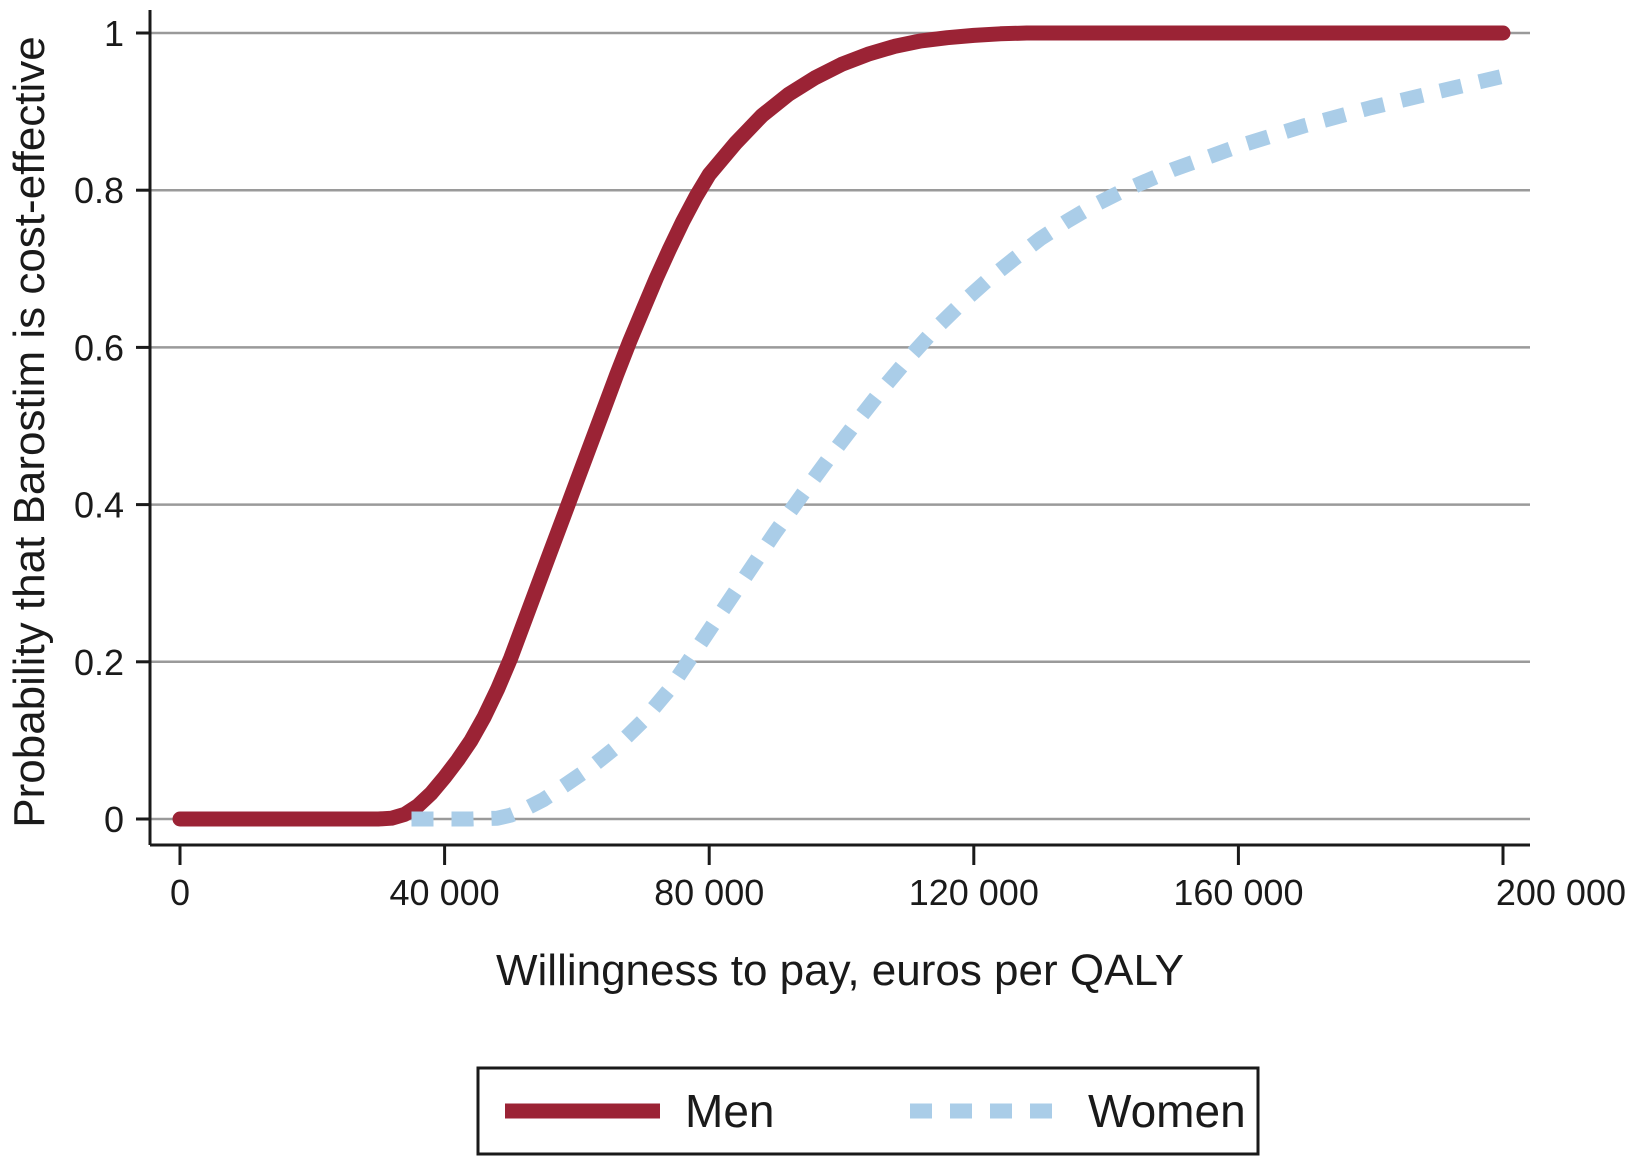  Describe the element at coordinates (709, 892) in the screenshot. I see `x-tick-label: 80 000` at that location.